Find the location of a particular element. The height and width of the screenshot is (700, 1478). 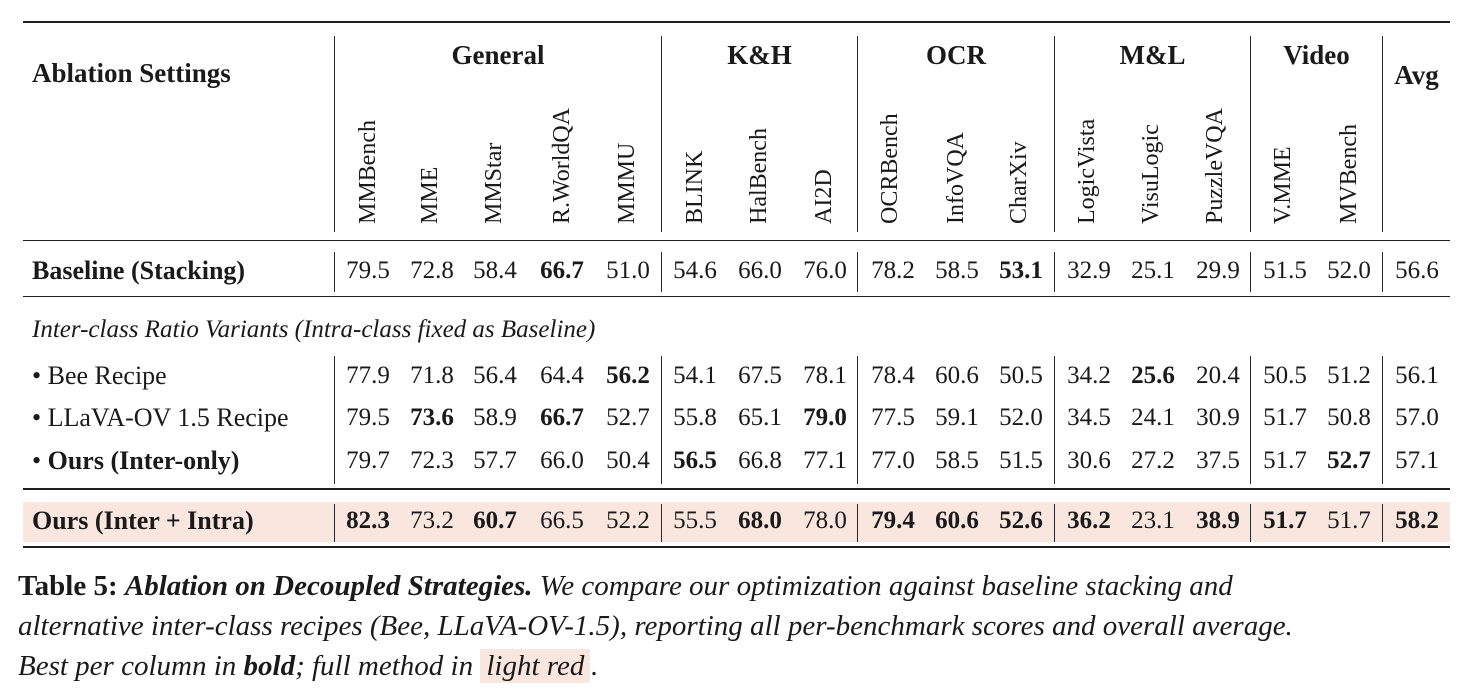

ours-inter-intra-cell: 38.9 is located at coordinates (1218, 520).